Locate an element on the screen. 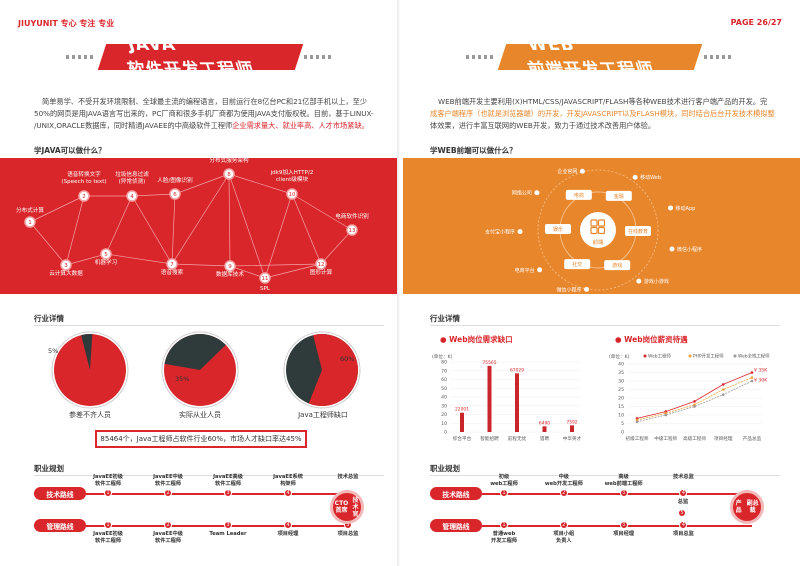 The height and width of the screenshot is (566, 800). chart1-ytick: 70 is located at coordinates (444, 371).